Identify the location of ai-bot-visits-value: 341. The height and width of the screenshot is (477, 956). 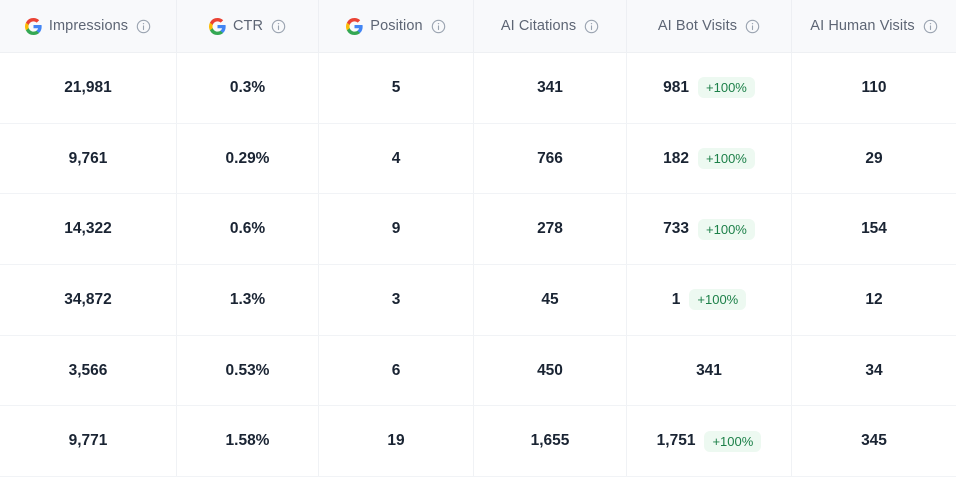
(709, 370).